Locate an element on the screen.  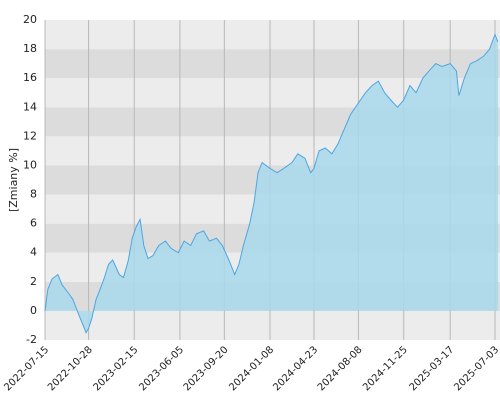
x-tick-label: 2025-03-17 is located at coordinates (432, 368).